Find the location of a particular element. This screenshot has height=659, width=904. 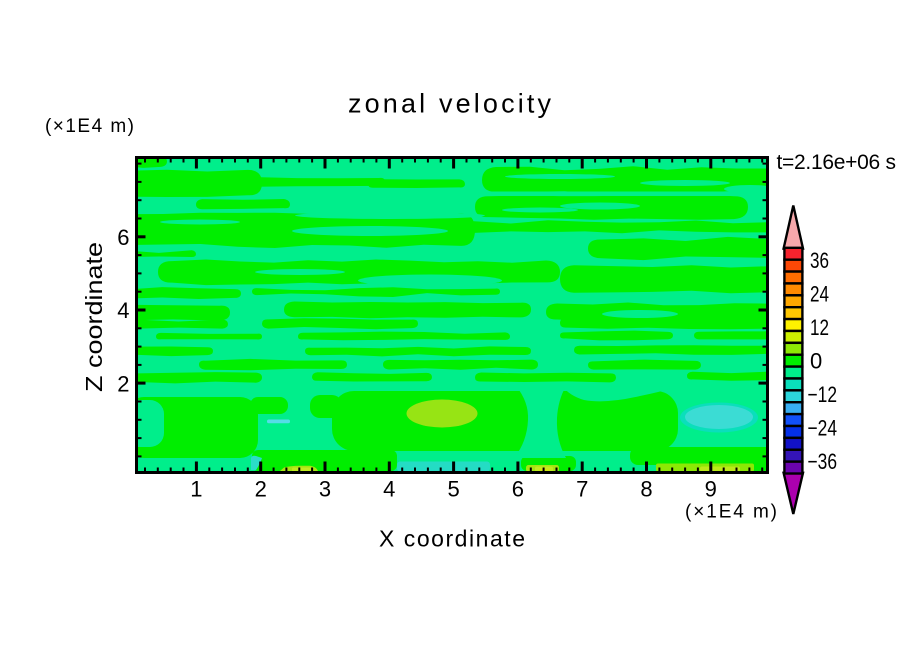

svg-text: 3 is located at coordinates (325, 488).